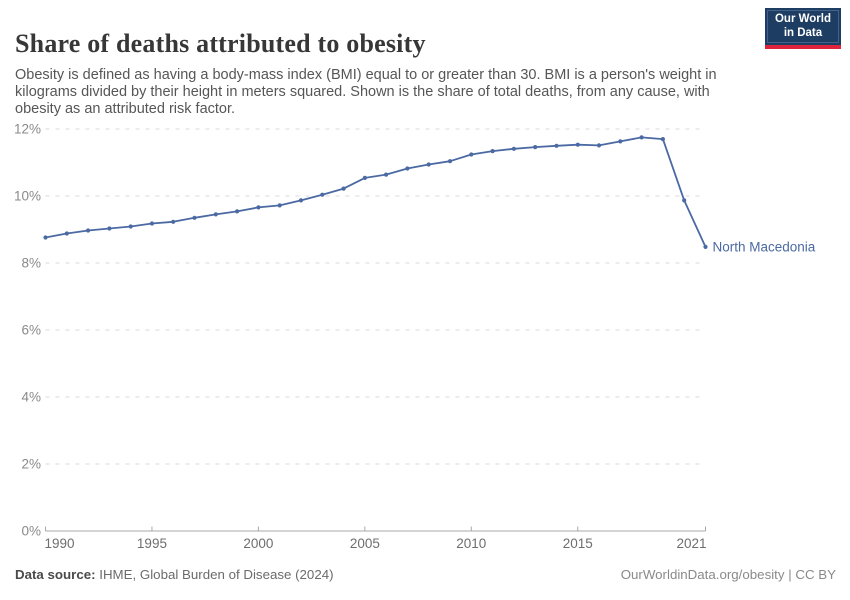 The image size is (850, 600). Describe the element at coordinates (214, 574) in the screenshot. I see `data-source-text: IHME, Global Burden of Disease (2024)` at that location.